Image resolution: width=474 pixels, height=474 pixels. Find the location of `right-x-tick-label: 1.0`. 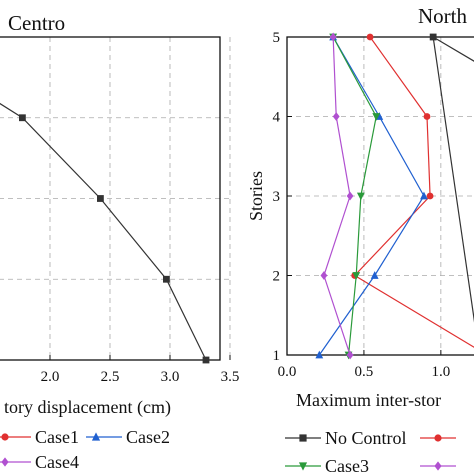

right-x-tick-label: 1.0 is located at coordinates (440, 372).